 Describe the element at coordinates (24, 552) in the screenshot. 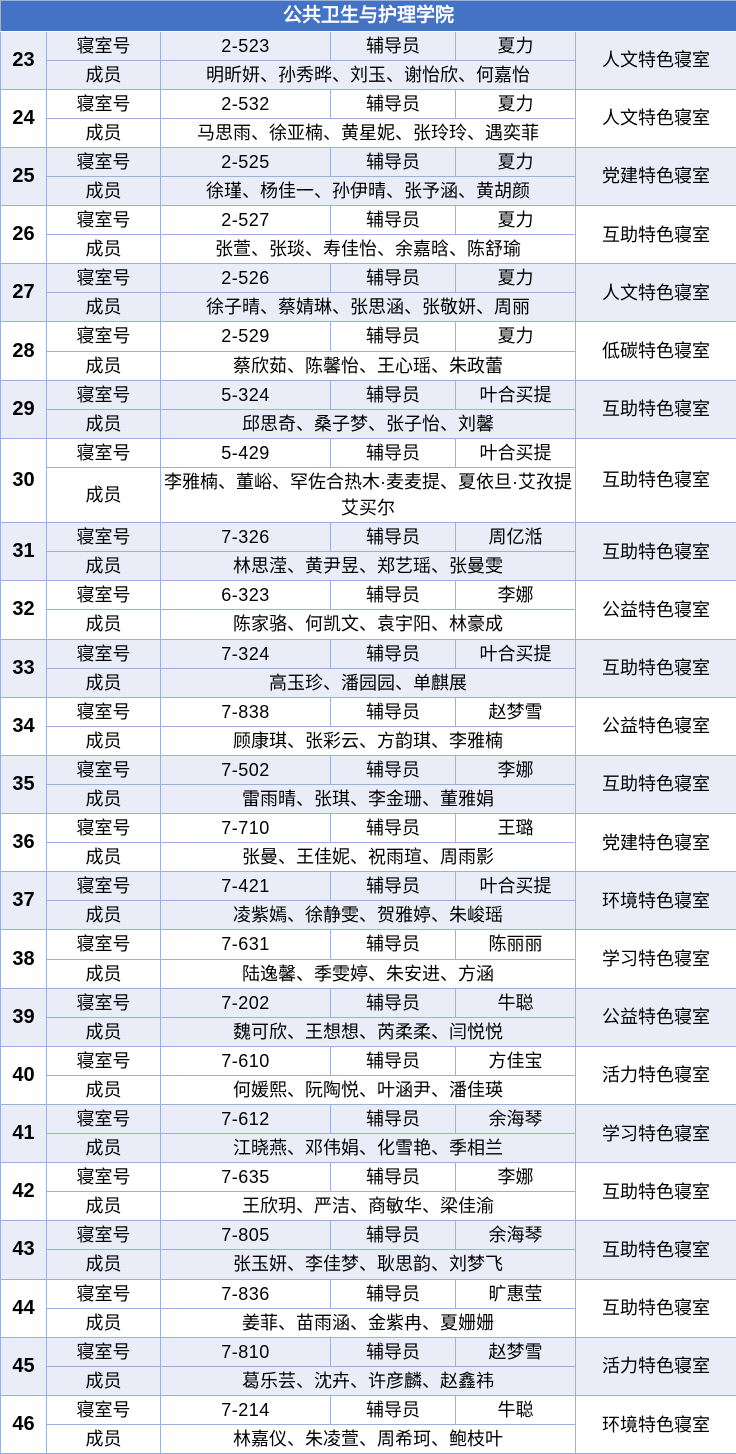

I see `record-number: 31` at that location.